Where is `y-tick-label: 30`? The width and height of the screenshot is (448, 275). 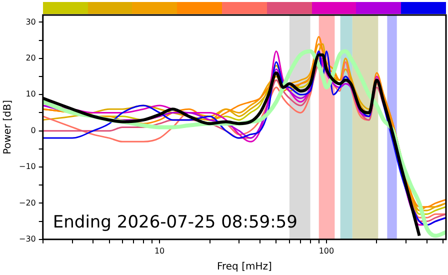
y-tick-label: 30 is located at coordinates (31, 21).